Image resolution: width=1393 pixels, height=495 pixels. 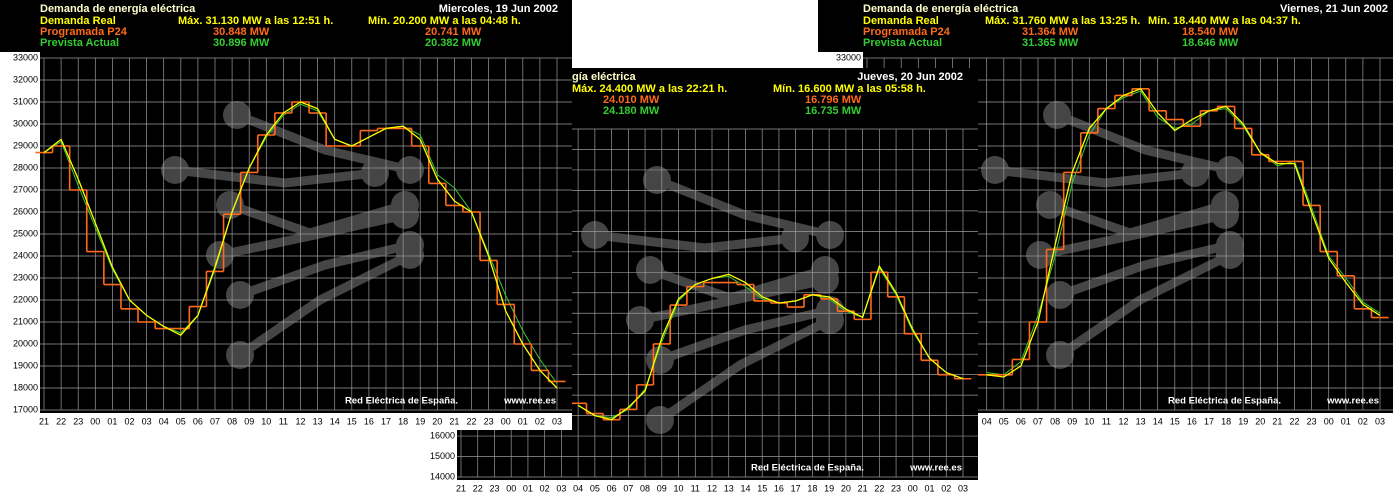 What do you see at coordinates (453, 43) in the screenshot?
I see `min-stat: 20.382 MW` at bounding box center [453, 43].